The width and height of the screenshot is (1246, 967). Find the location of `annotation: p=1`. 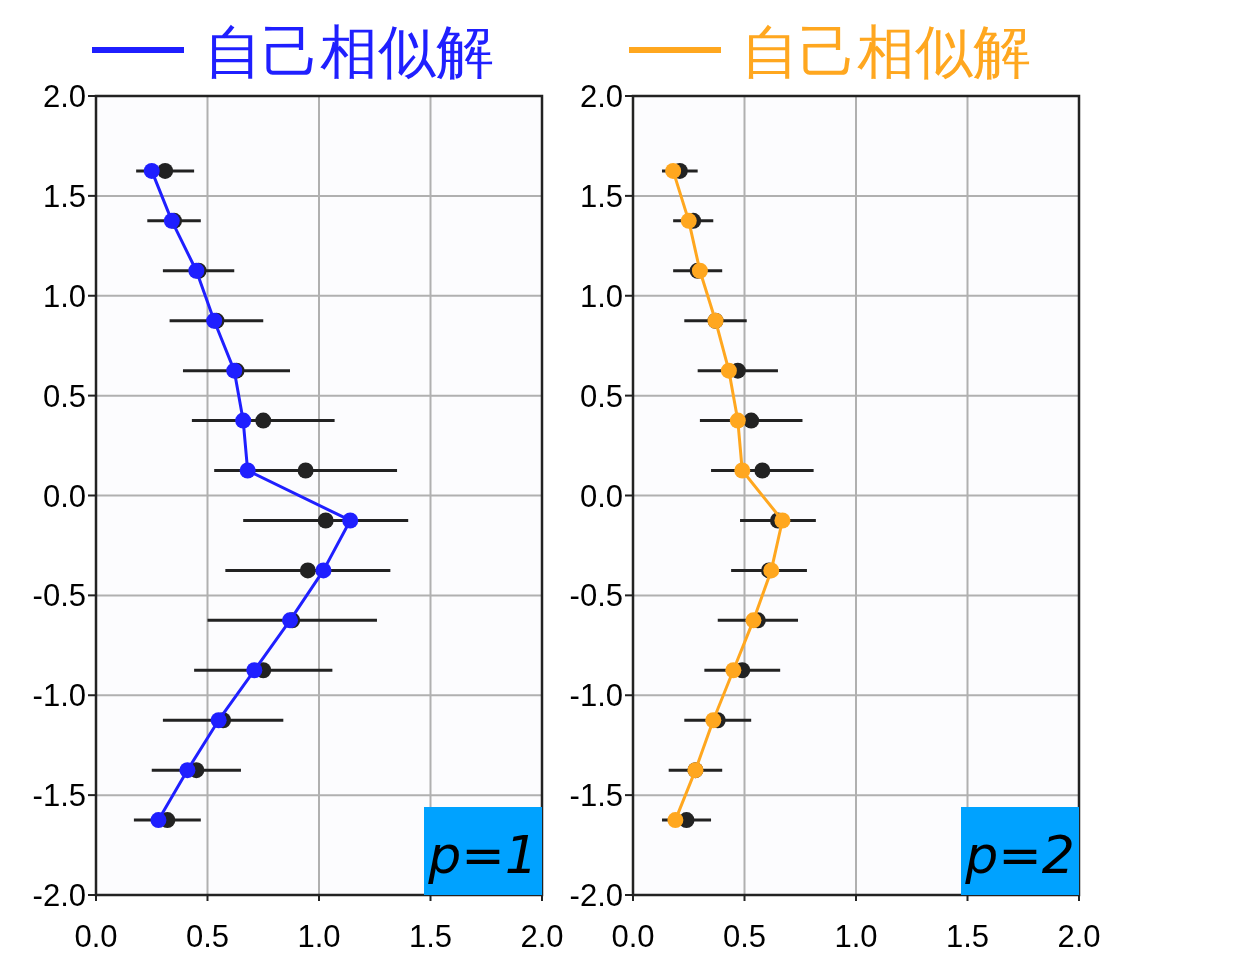

annotation: p=1 is located at coordinates (482, 855).